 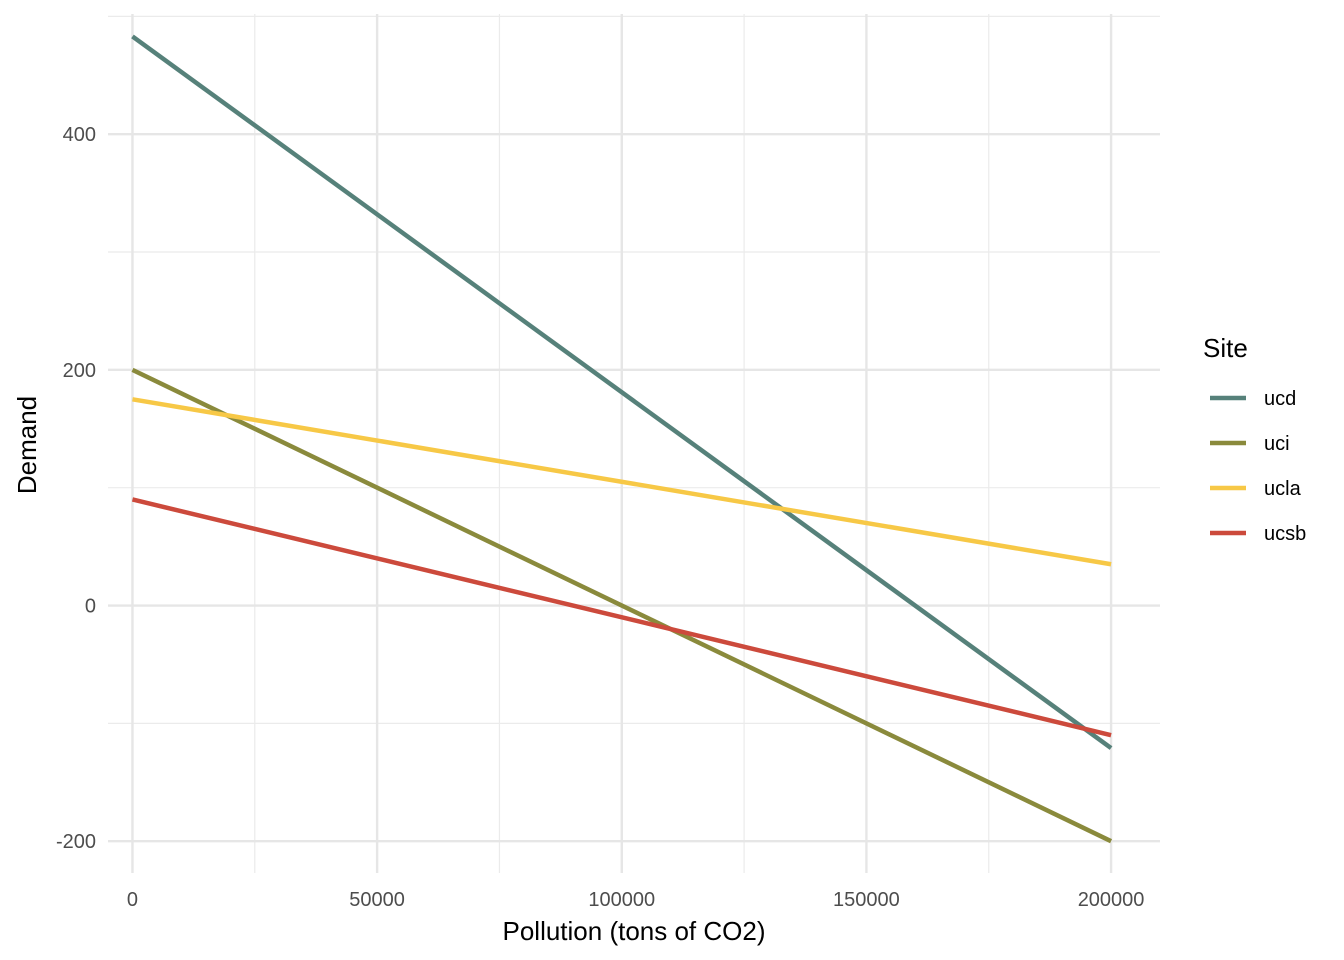 I want to click on legend-label-ucd: ucd, so click(x=1280, y=399).